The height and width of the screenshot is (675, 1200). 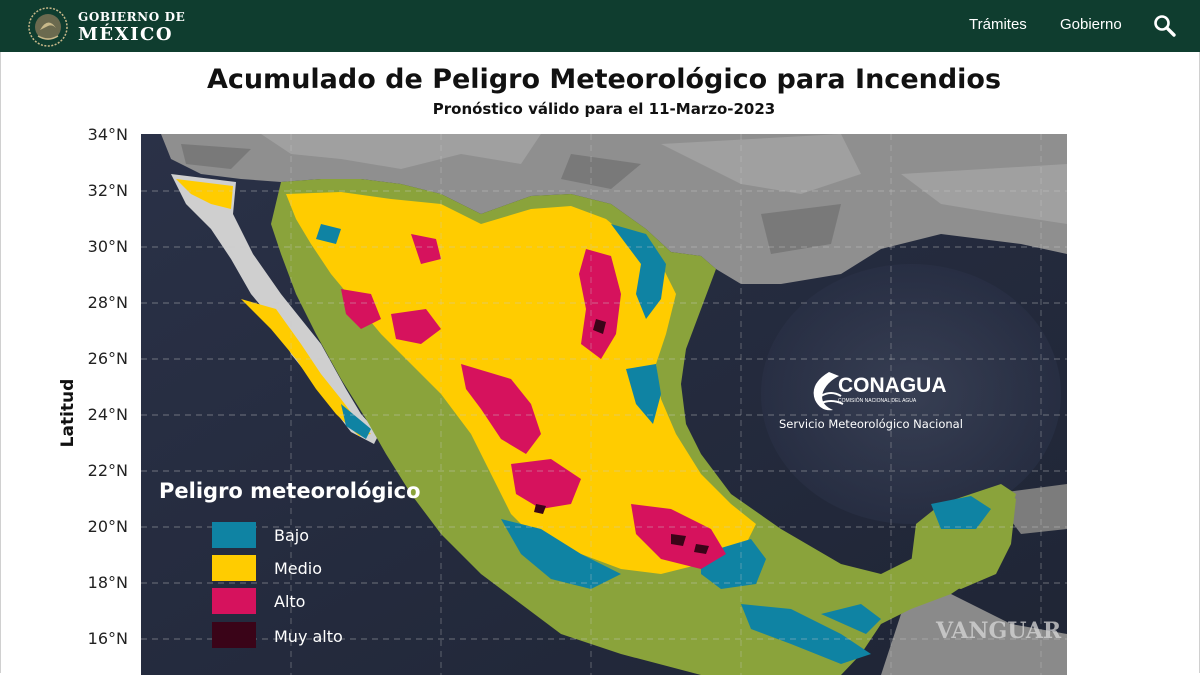 I want to click on lat-tick-32: 32°N, so click(x=107, y=190).